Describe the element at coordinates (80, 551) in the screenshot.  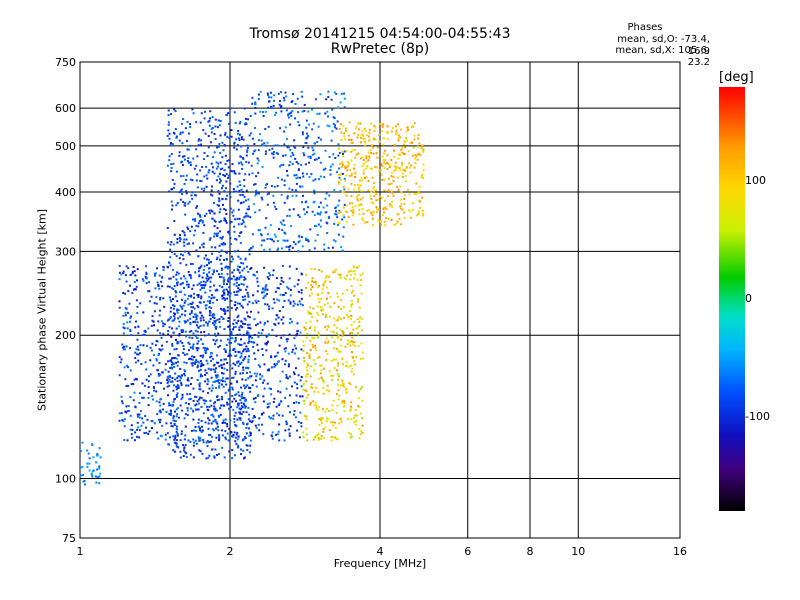
I see `x-tick-label: 1` at that location.